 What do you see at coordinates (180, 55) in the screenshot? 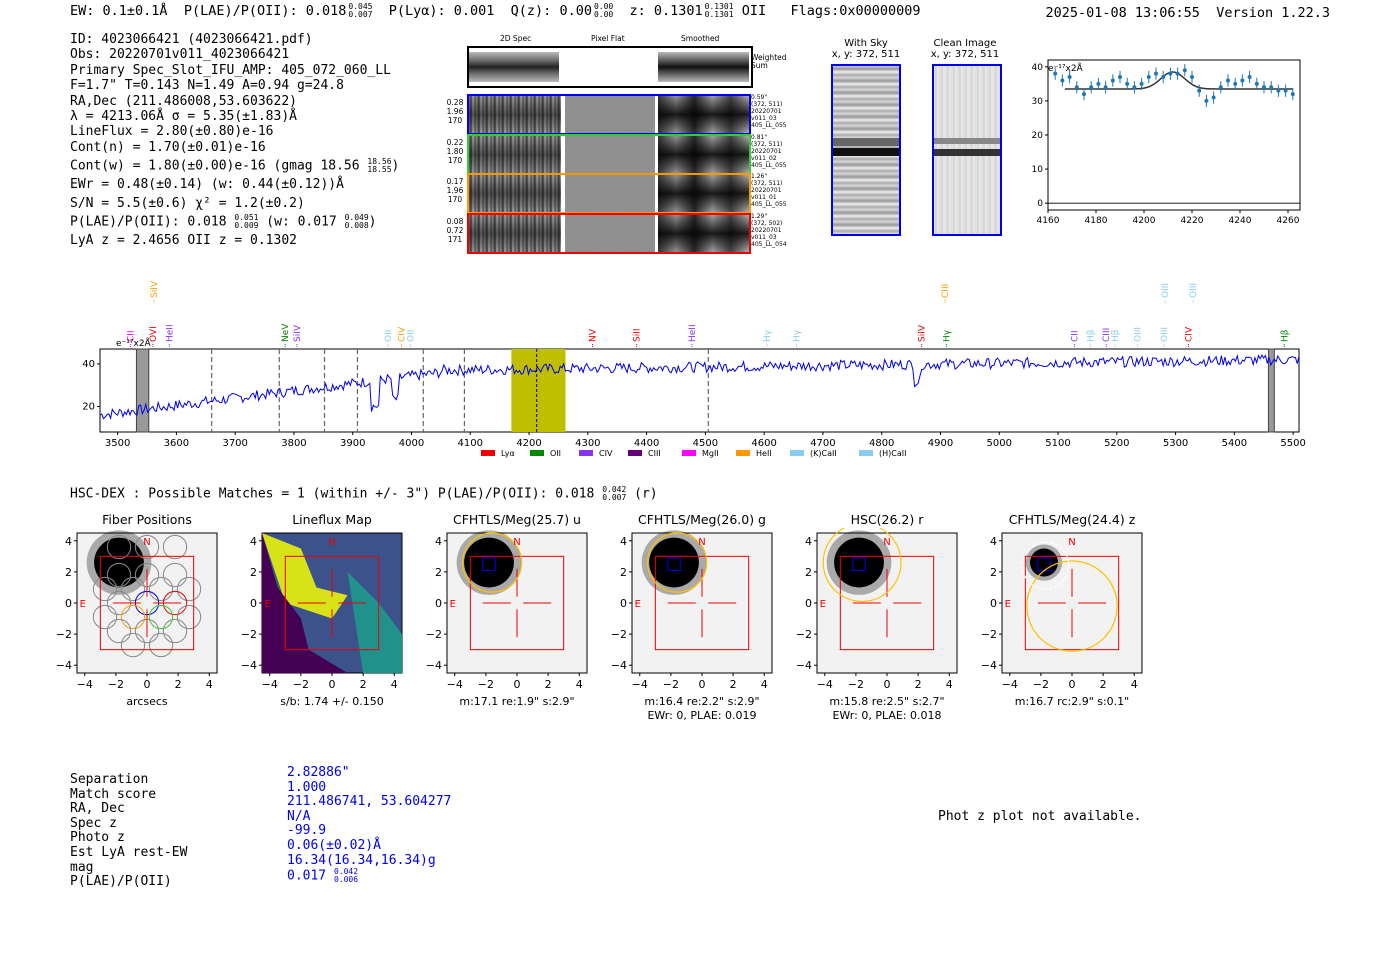
I see `info-obs: Obs: 20220701v011_4023066421` at bounding box center [180, 55].